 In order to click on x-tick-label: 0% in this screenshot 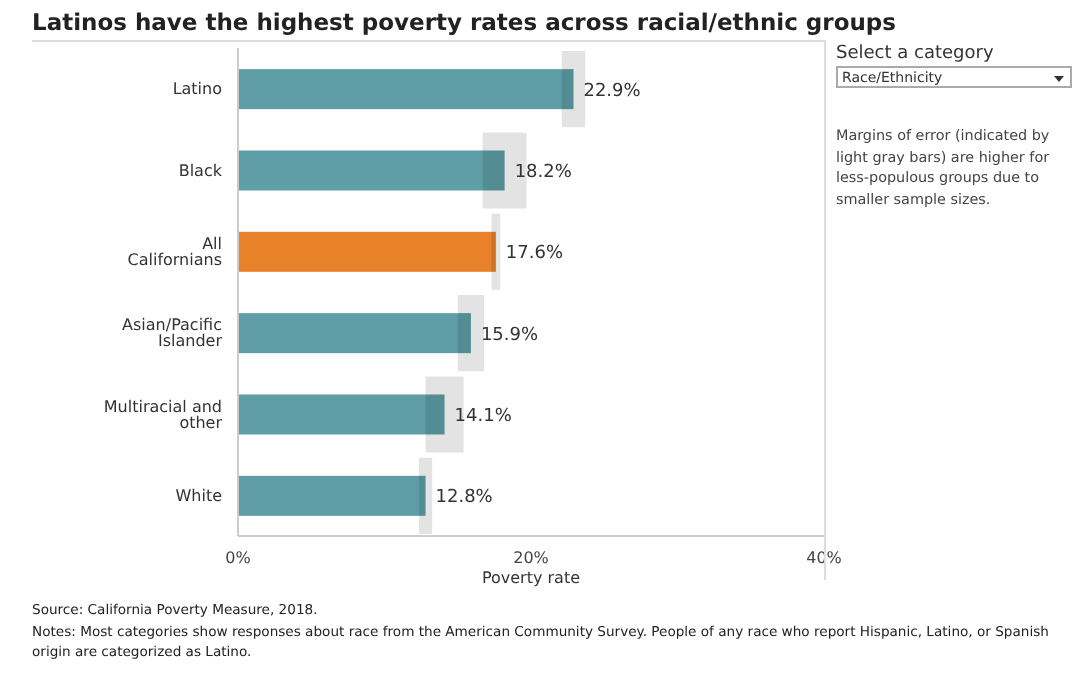, I will do `click(238, 558)`.